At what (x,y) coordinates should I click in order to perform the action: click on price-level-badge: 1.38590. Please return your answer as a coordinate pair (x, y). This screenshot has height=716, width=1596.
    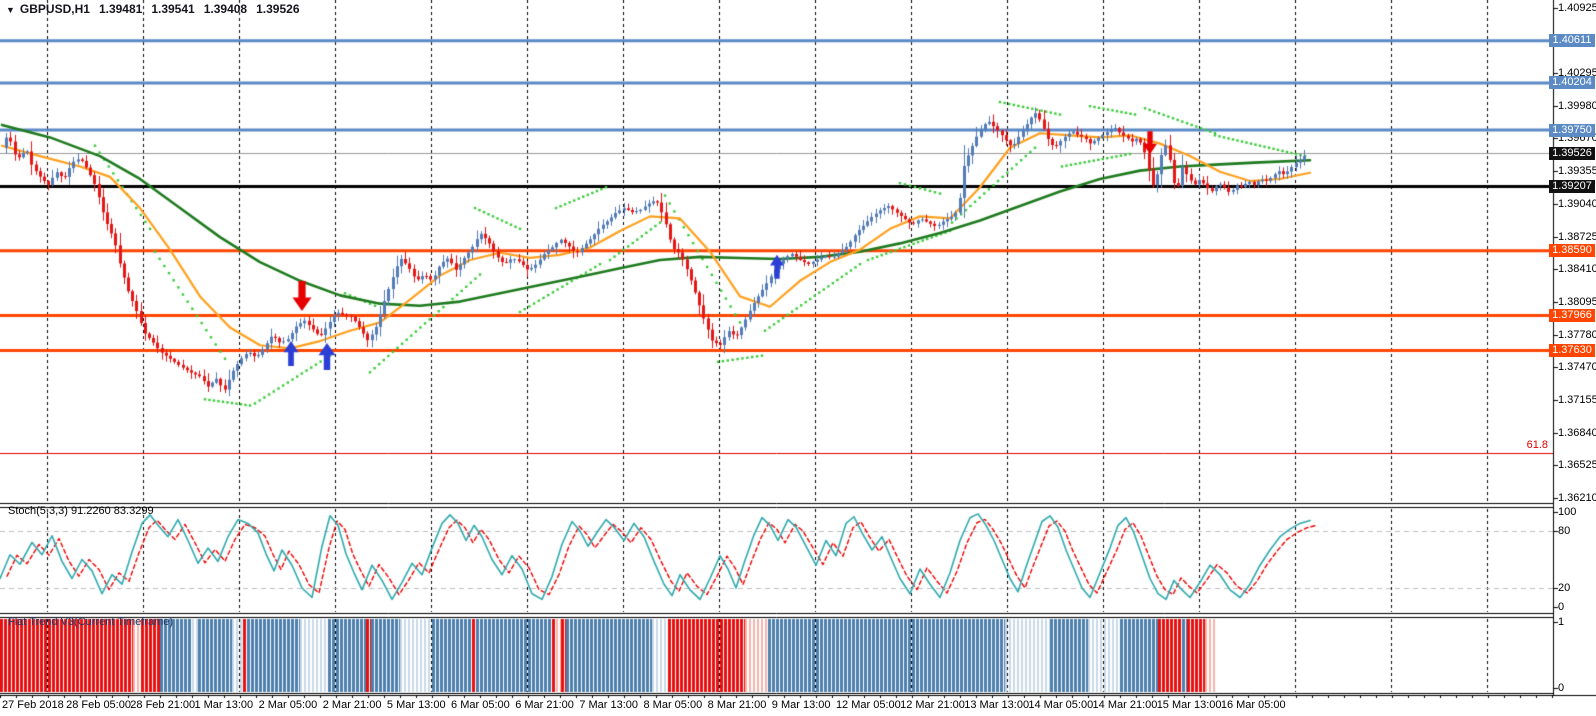
    Looking at the image, I should click on (1572, 251).